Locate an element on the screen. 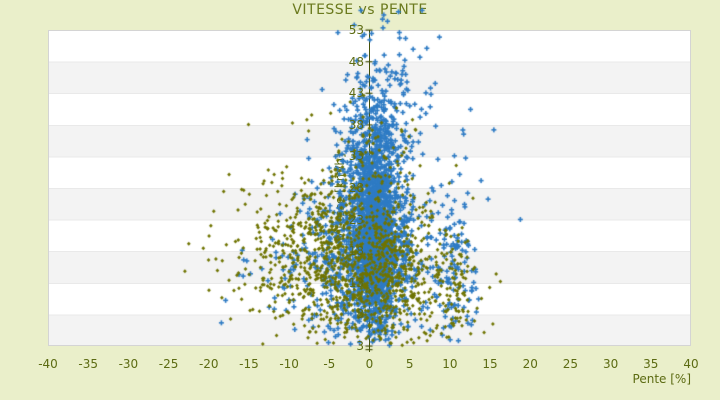 Image resolution: width=720 pixels, height=400 pixels. y-tick-label: 38 is located at coordinates (356, 124).